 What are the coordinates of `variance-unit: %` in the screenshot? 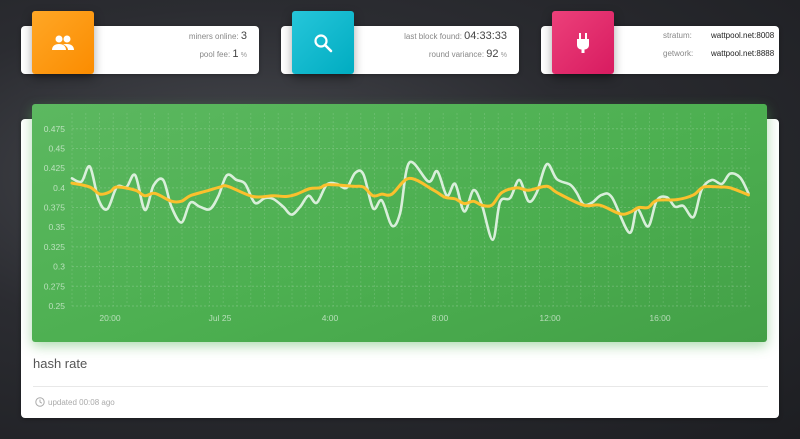 It's located at (503, 55).